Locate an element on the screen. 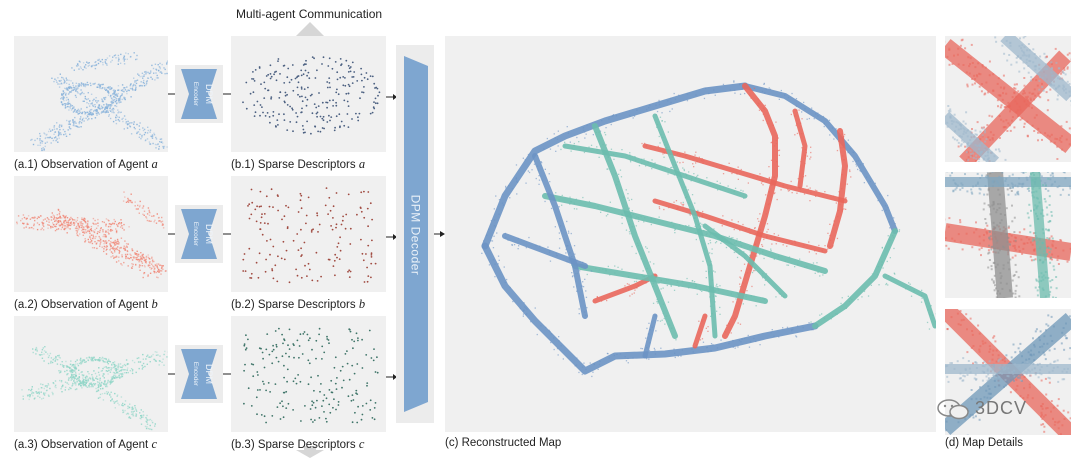 The image size is (1080, 458). descriptor-panel-c is located at coordinates (308, 374).